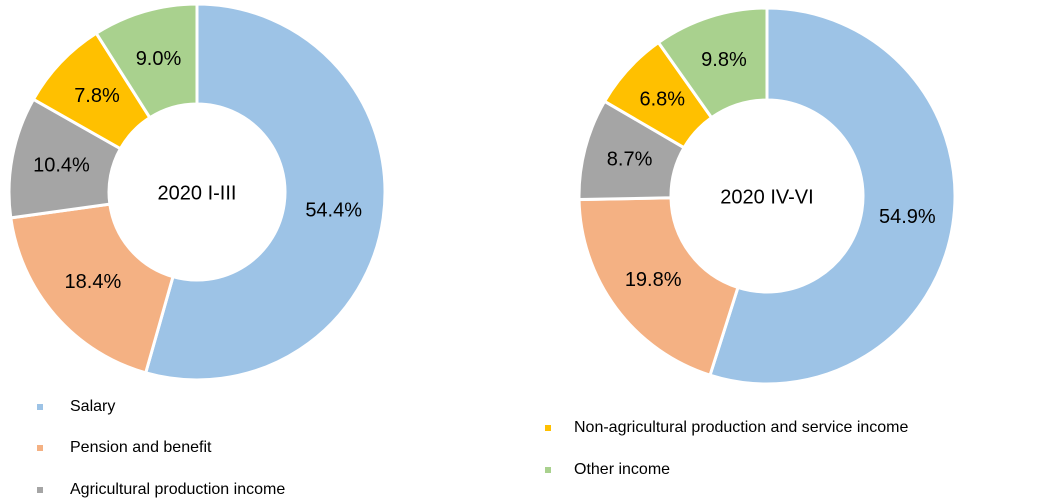  Describe the element at coordinates (653, 280) in the screenshot. I see `data-label: 19.8%` at that location.